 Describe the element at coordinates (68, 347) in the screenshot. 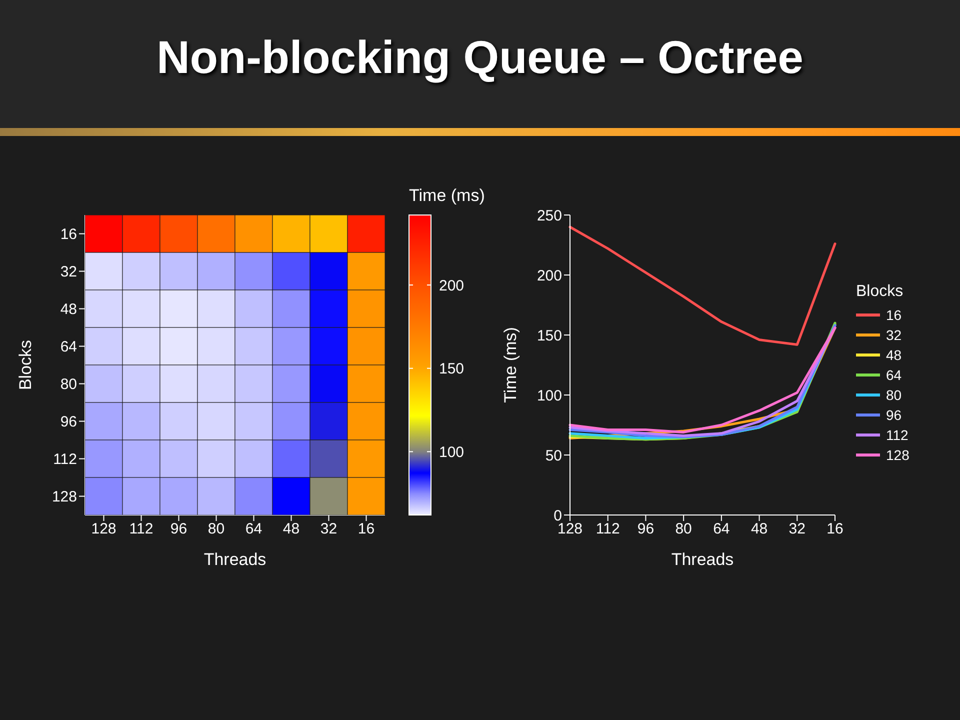

I see `y-tick-label: 64` at that location.